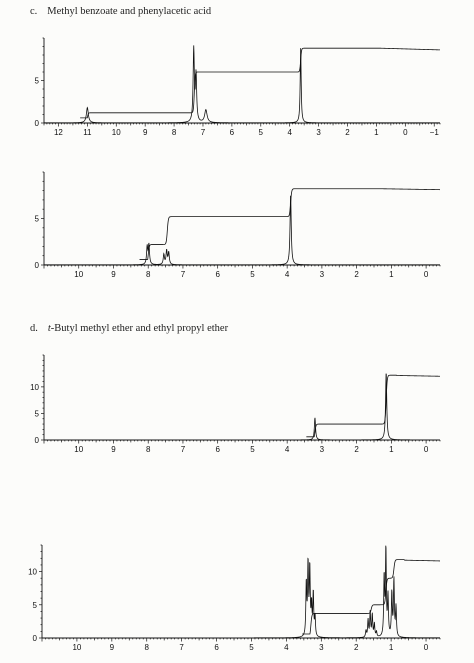  What do you see at coordinates (78, 274) in the screenshot?
I see `x-tick-label-2: 10` at bounding box center [78, 274].